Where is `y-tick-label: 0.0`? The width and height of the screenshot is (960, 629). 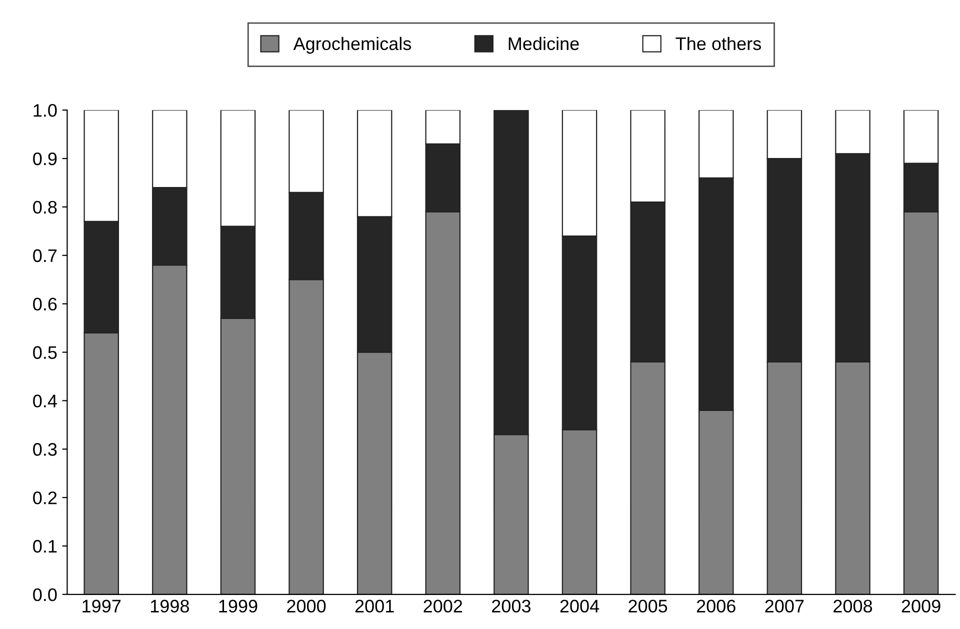 y-tick-label: 0.0 is located at coordinates (45, 595).